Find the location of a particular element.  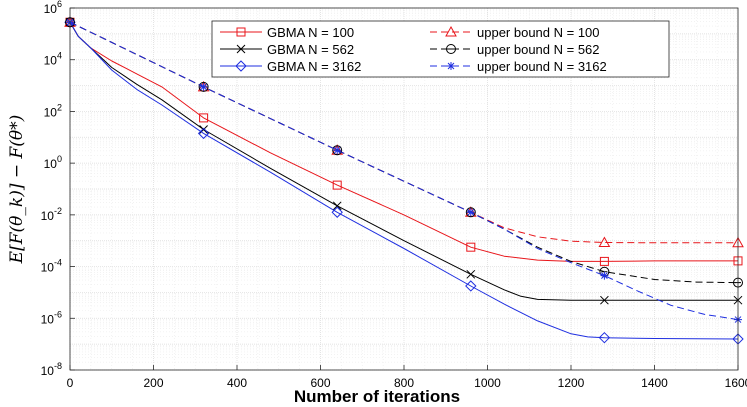

legend-label: upper bound N = 3162 is located at coordinates (542, 66).